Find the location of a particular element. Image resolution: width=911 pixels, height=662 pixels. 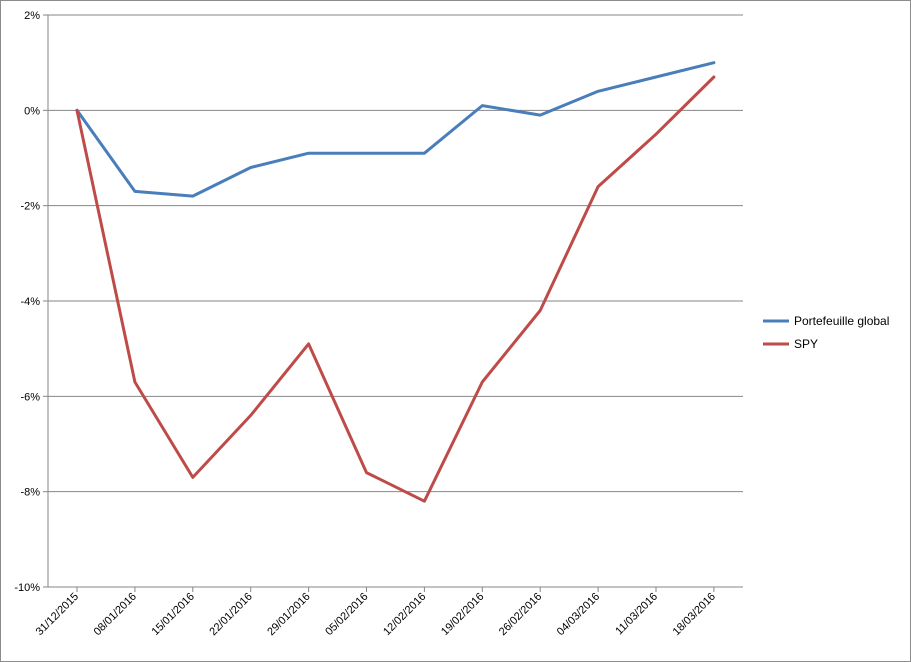

x-tick-label: 08/01/2016 is located at coordinates (115, 614).